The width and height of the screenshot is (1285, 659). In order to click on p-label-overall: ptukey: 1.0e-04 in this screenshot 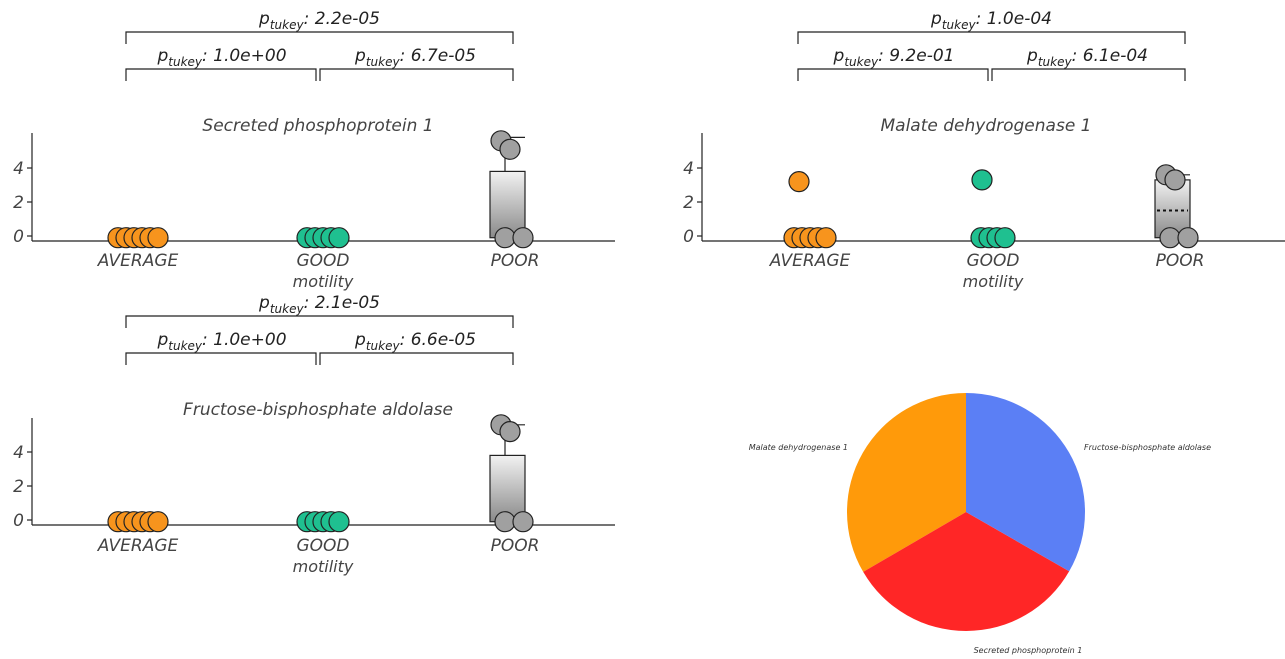, I will do `click(991, 20)`.